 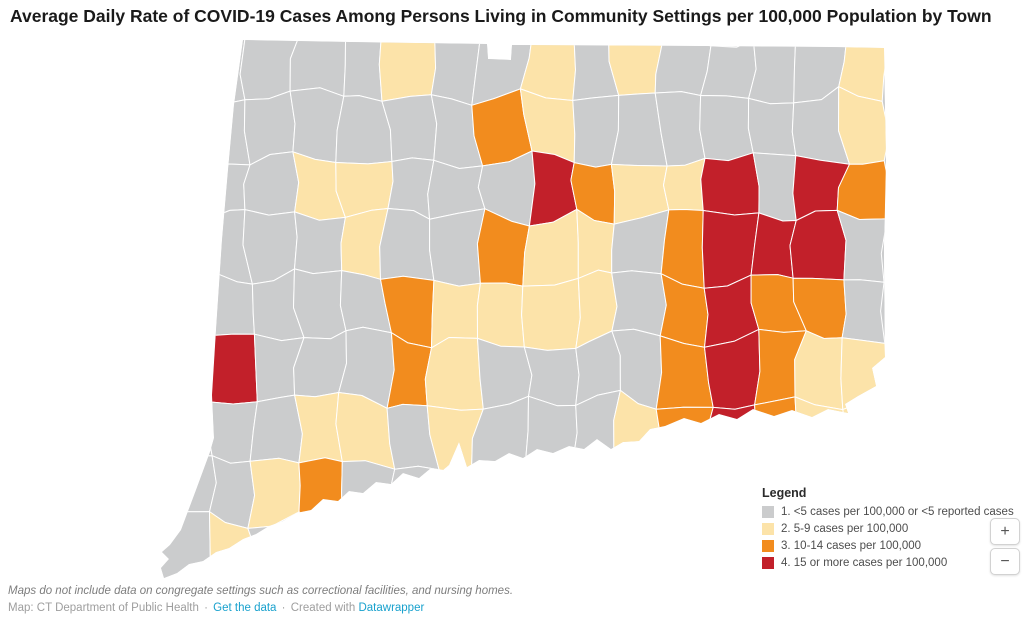 What do you see at coordinates (1005, 546) in the screenshot?
I see `map-zoom-controls: + −` at bounding box center [1005, 546].